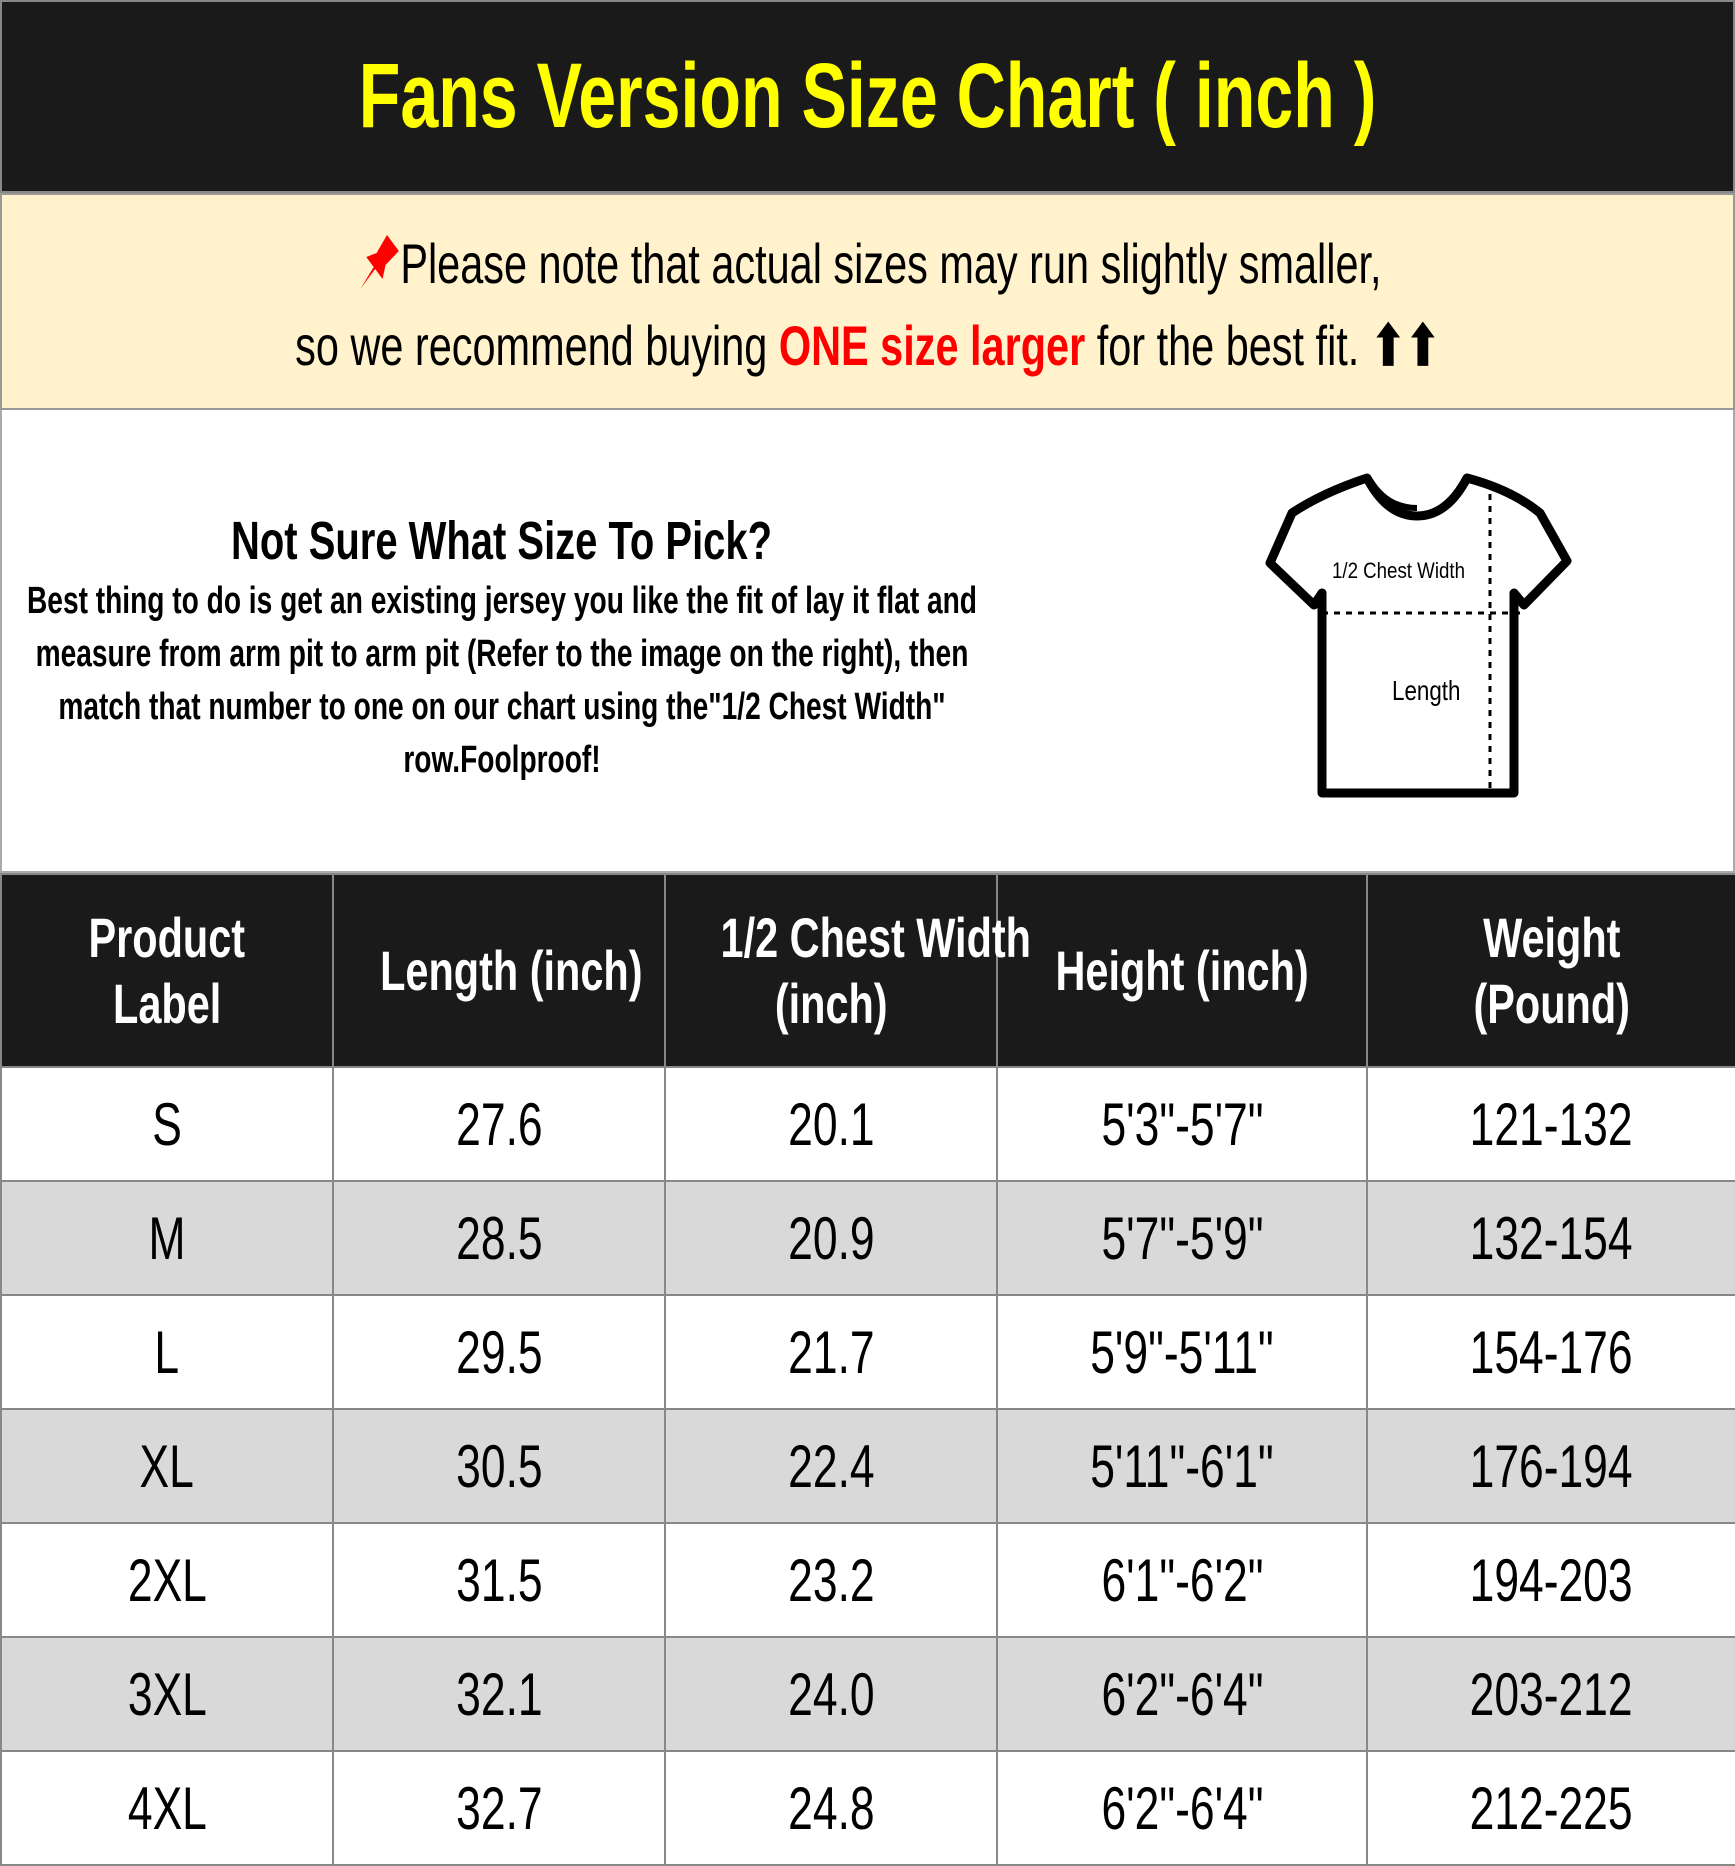 The height and width of the screenshot is (1866, 1735). I want to click on cell-value: 20.1, so click(831, 1124).